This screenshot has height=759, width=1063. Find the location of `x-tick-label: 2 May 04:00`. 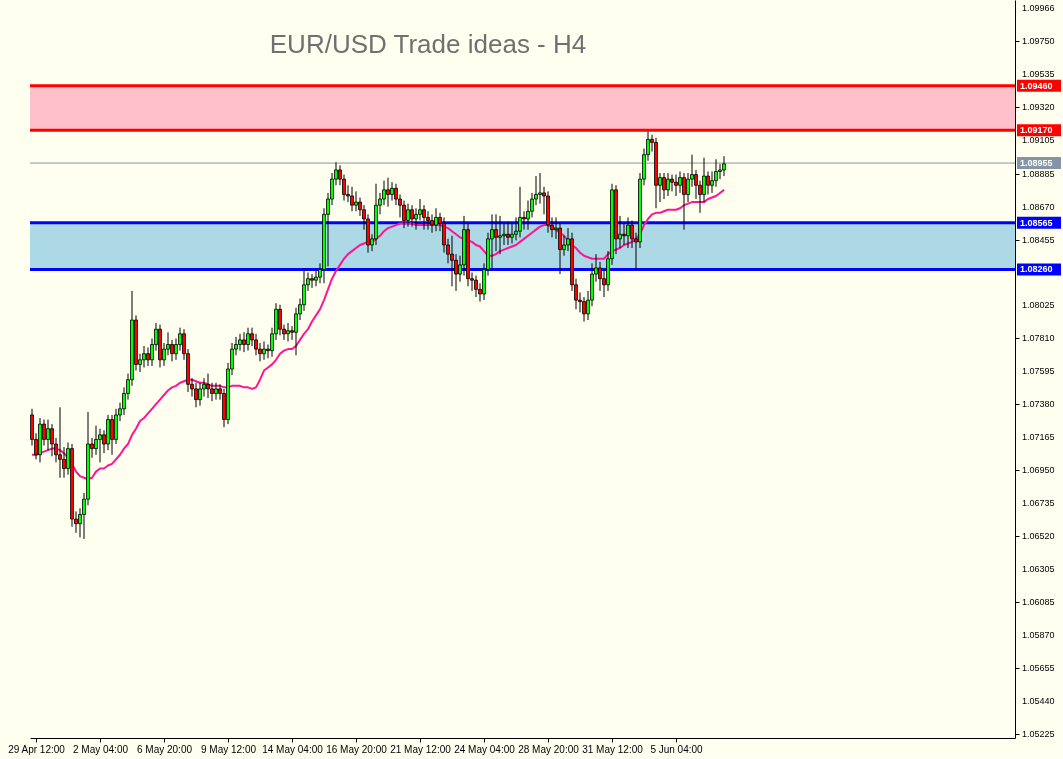

x-tick-label: 2 May 04:00 is located at coordinates (100, 749).